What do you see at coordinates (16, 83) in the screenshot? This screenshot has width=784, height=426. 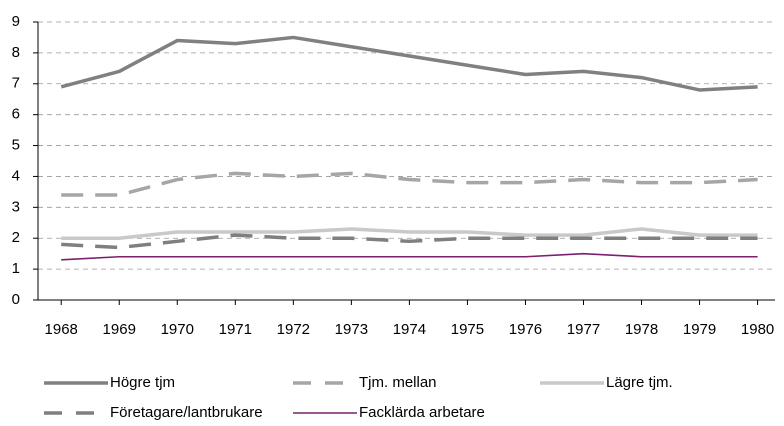 I see `y-tick-label: 7` at bounding box center [16, 83].